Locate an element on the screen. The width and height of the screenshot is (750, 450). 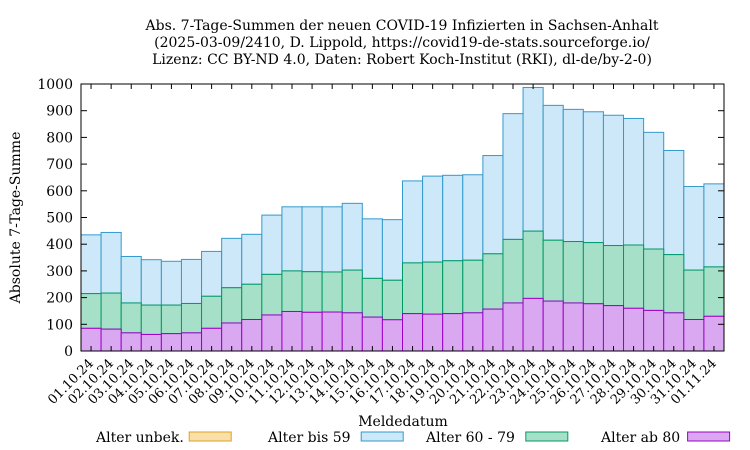
y-tick-label-100: 100 is located at coordinates (59, 325).